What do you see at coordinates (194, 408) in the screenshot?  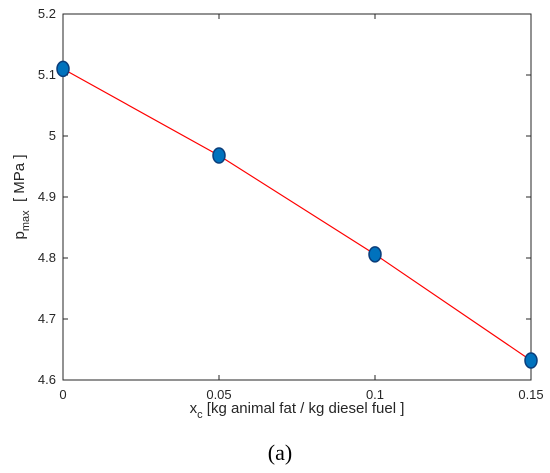 I see `x-axis-label-main: x` at bounding box center [194, 408].